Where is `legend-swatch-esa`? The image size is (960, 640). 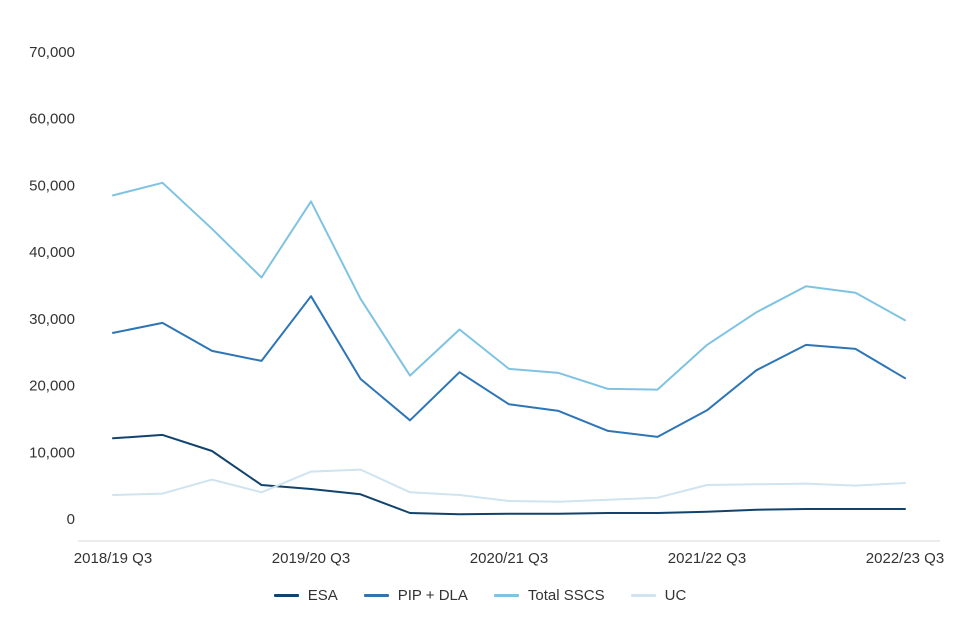 legend-swatch-esa is located at coordinates (286, 595).